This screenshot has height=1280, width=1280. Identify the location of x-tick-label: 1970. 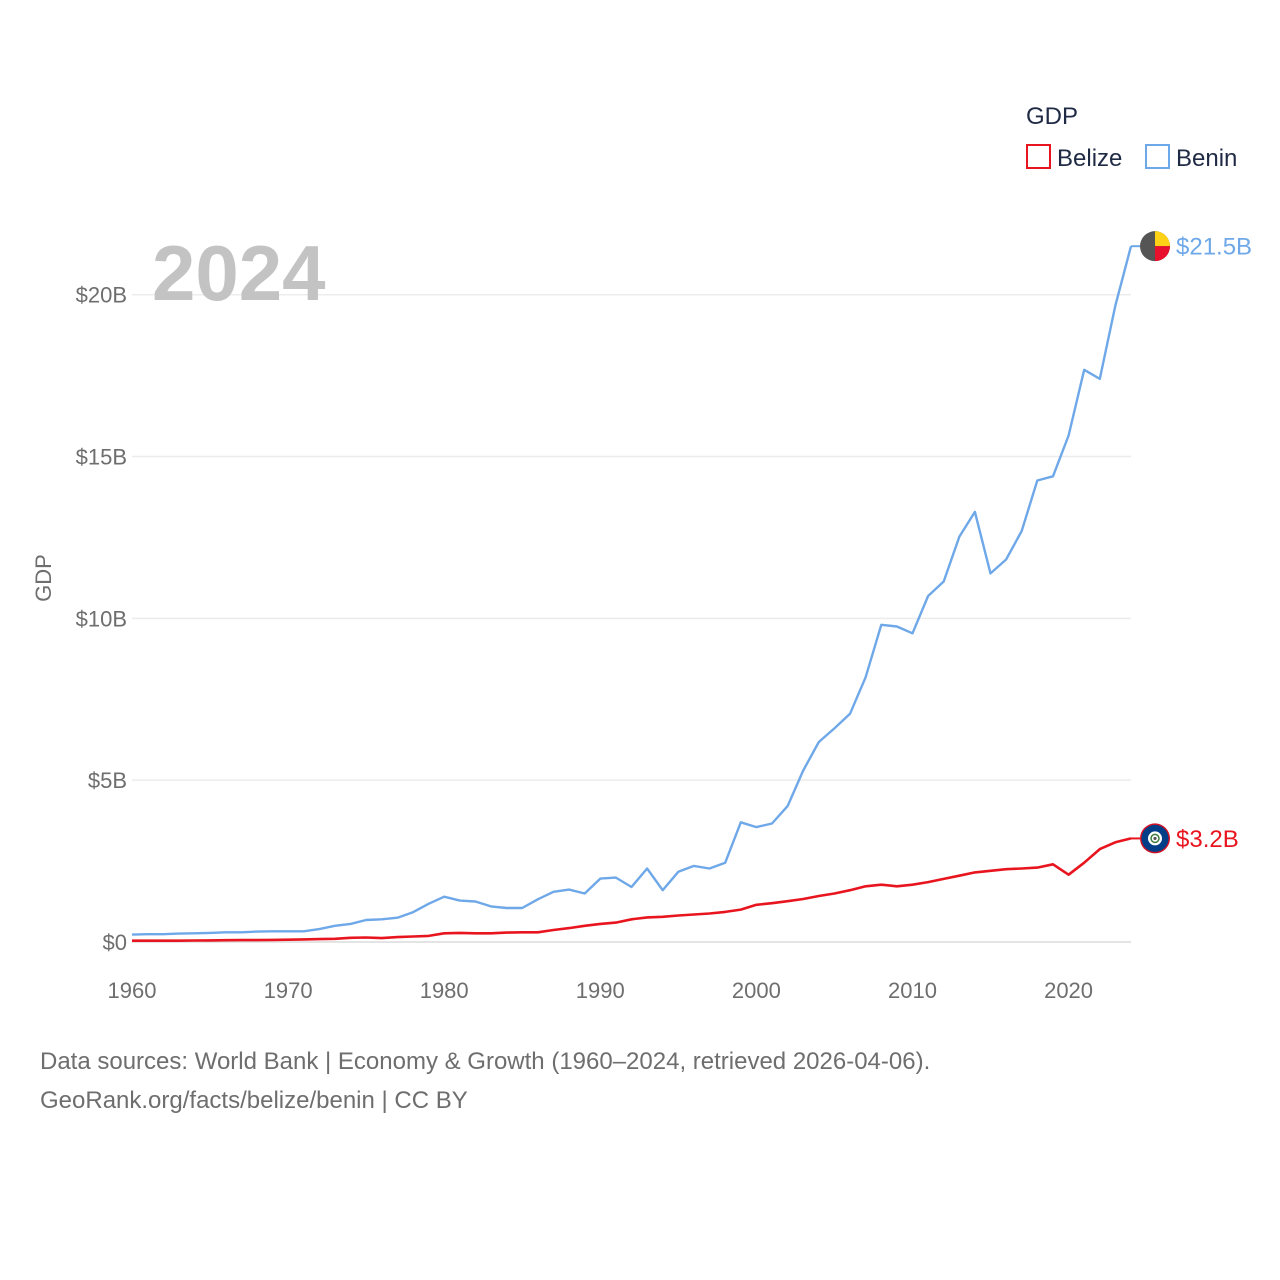
(288, 990).